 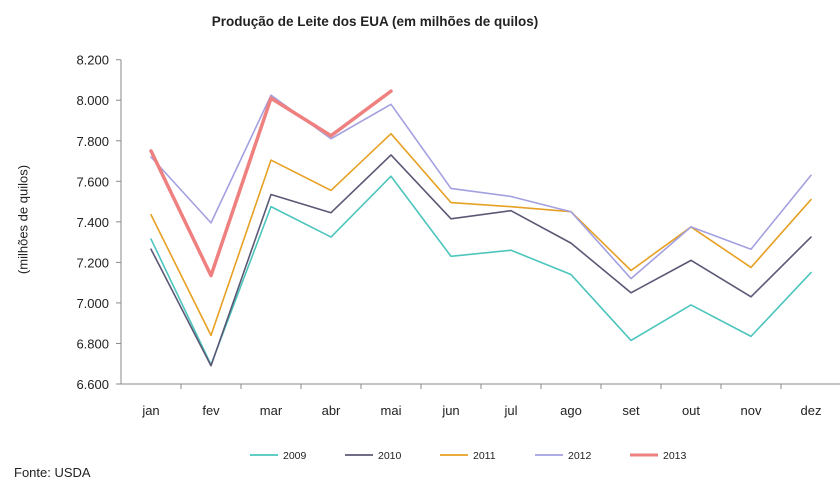 I want to click on y-tick-label: 6.800, so click(x=92, y=343).